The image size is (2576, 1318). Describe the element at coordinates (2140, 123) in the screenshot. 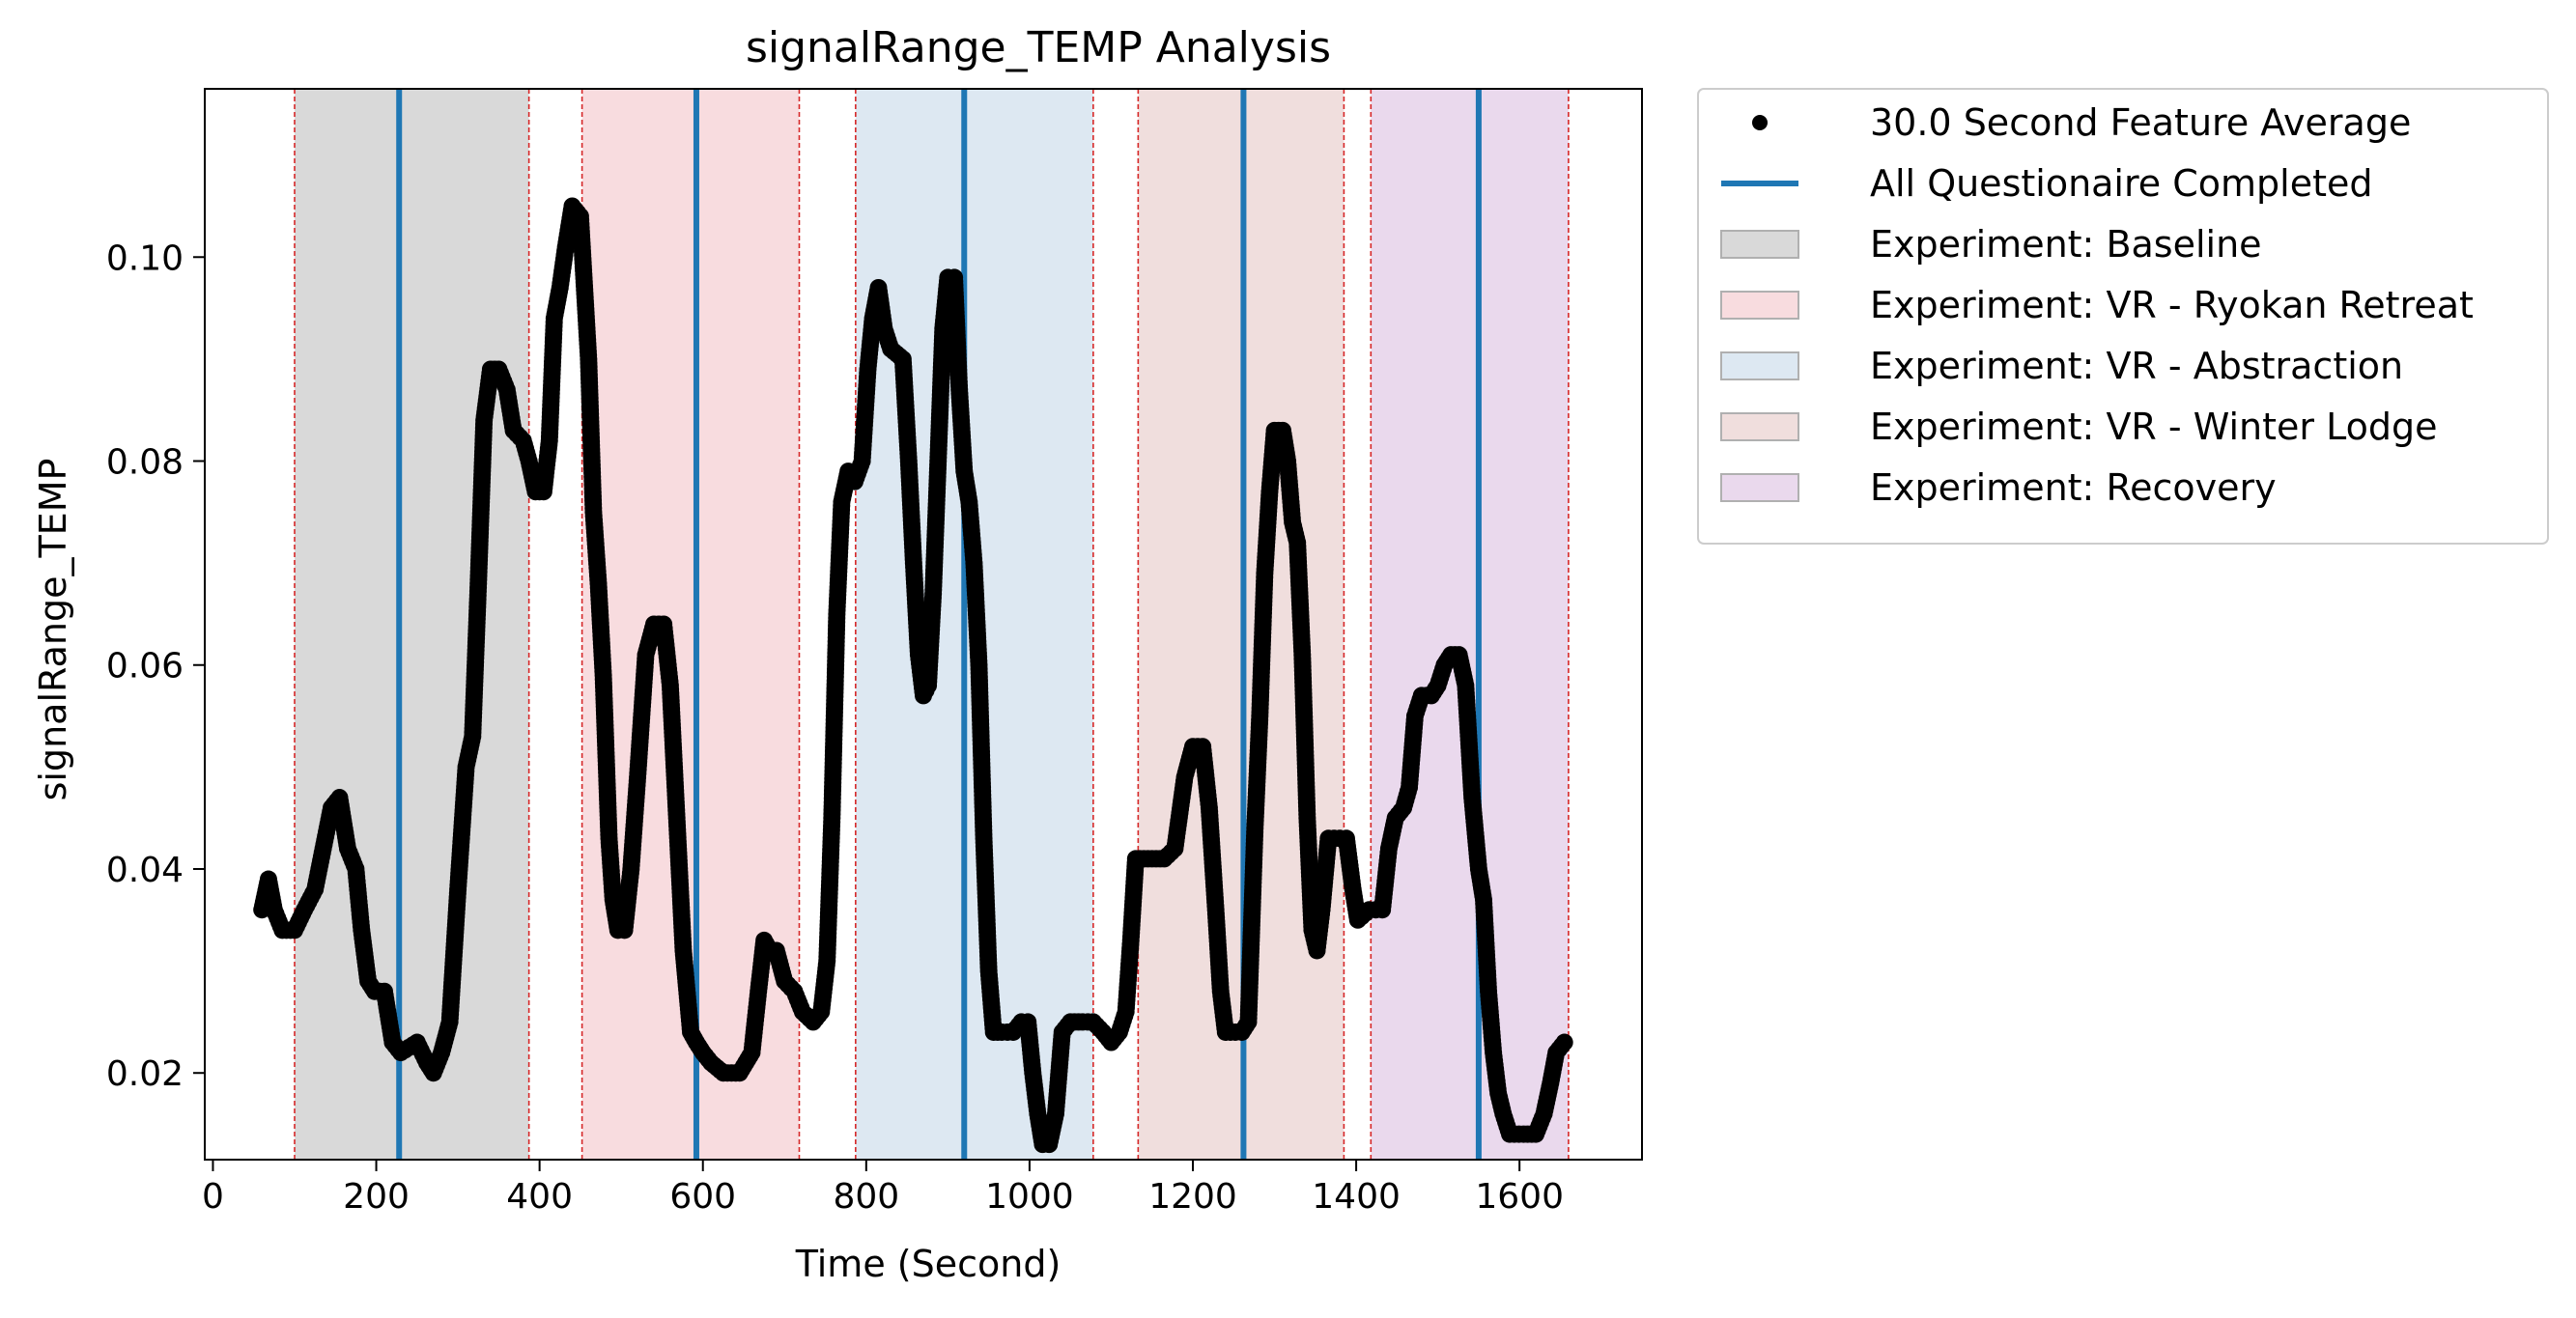

I see `legend-label: 30.0 Second Feature Average` at that location.